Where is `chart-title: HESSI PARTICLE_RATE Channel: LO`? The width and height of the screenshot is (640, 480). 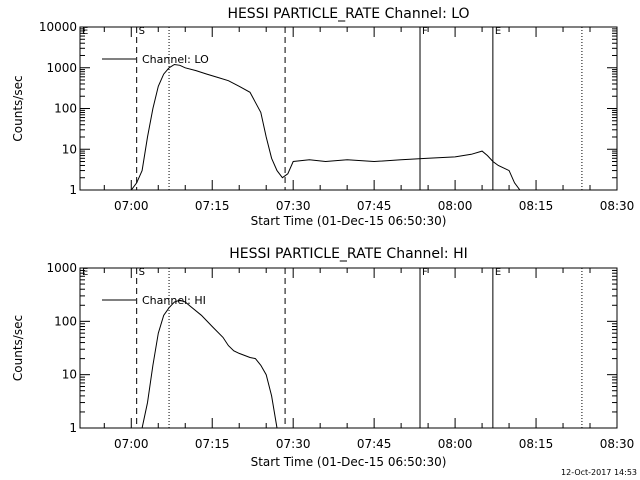 chart-title: HESSI PARTICLE_RATE Channel: LO is located at coordinates (348, 14).